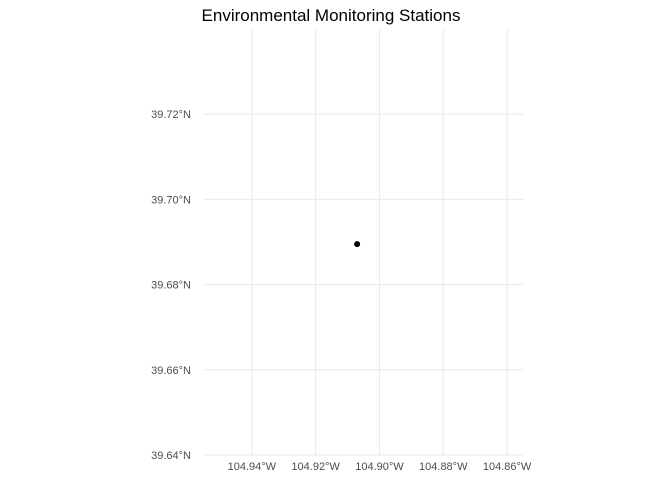 The height and width of the screenshot is (480, 672). What do you see at coordinates (171, 200) in the screenshot?
I see `y-tick-label: 39.70°N` at bounding box center [171, 200].